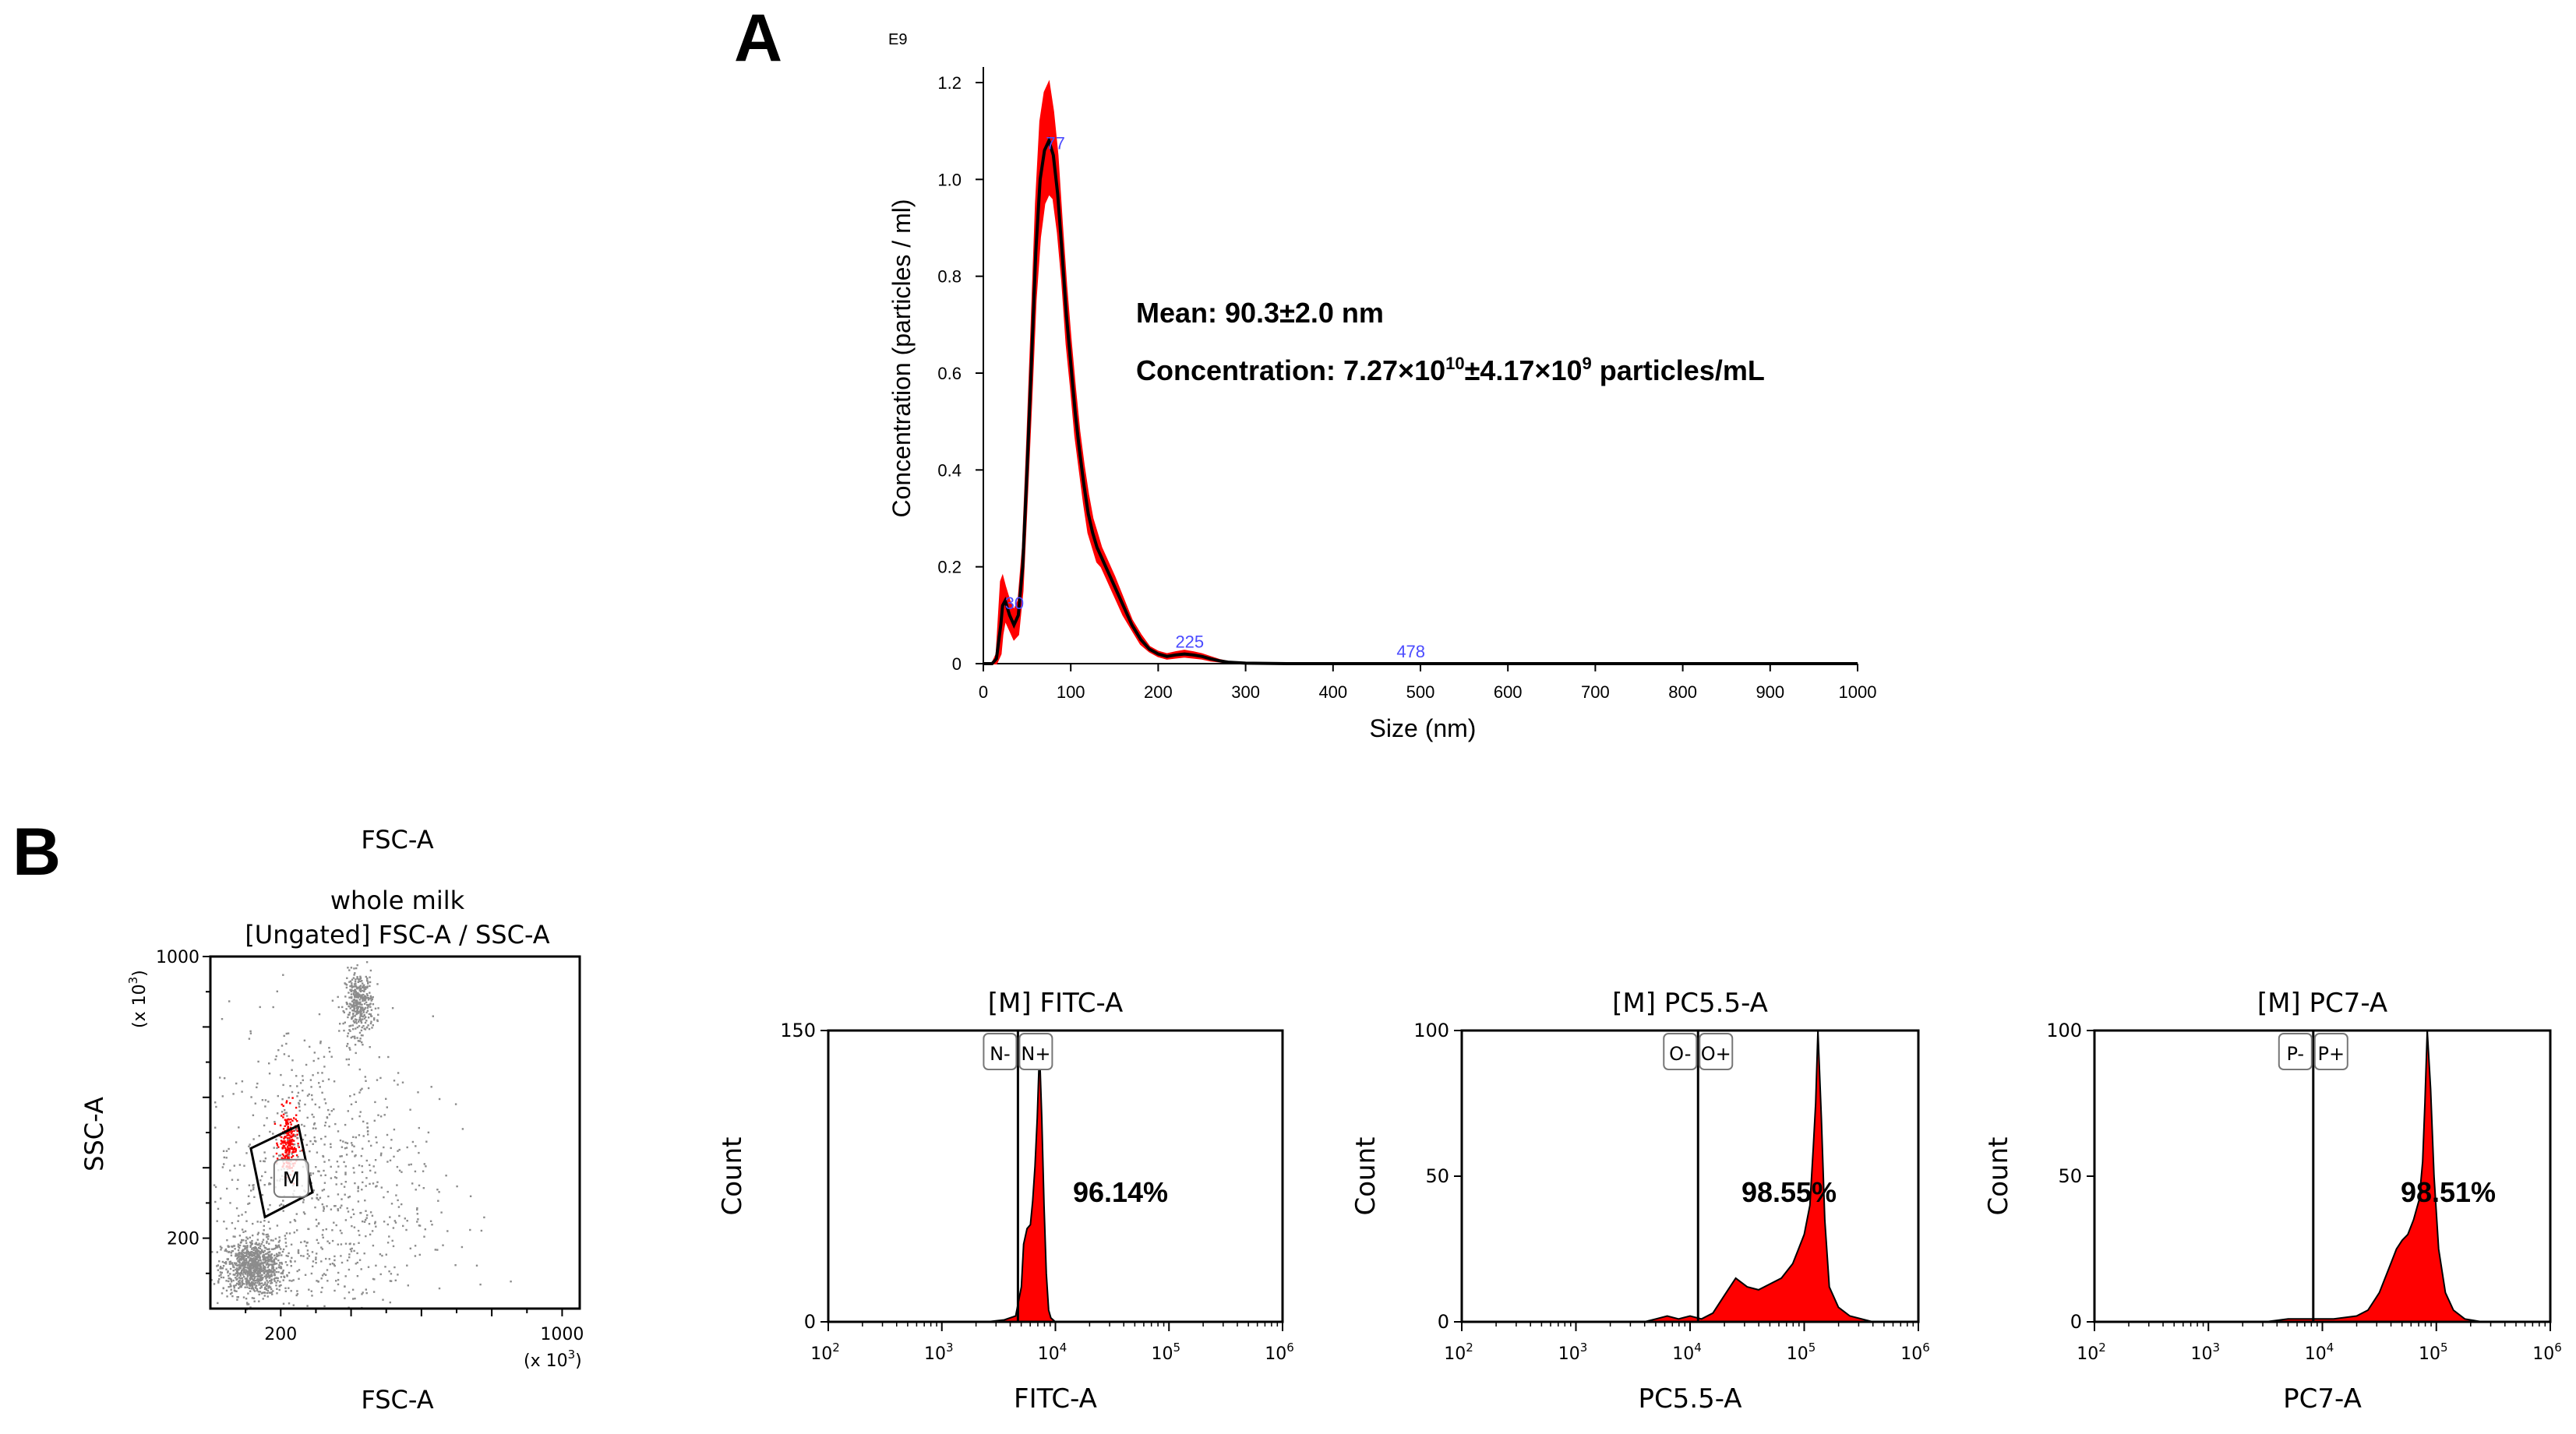 Image resolution: width=2576 pixels, height=1434 pixels. I want to click on fitc-title: [M] FITC-A, so click(1056, 1003).